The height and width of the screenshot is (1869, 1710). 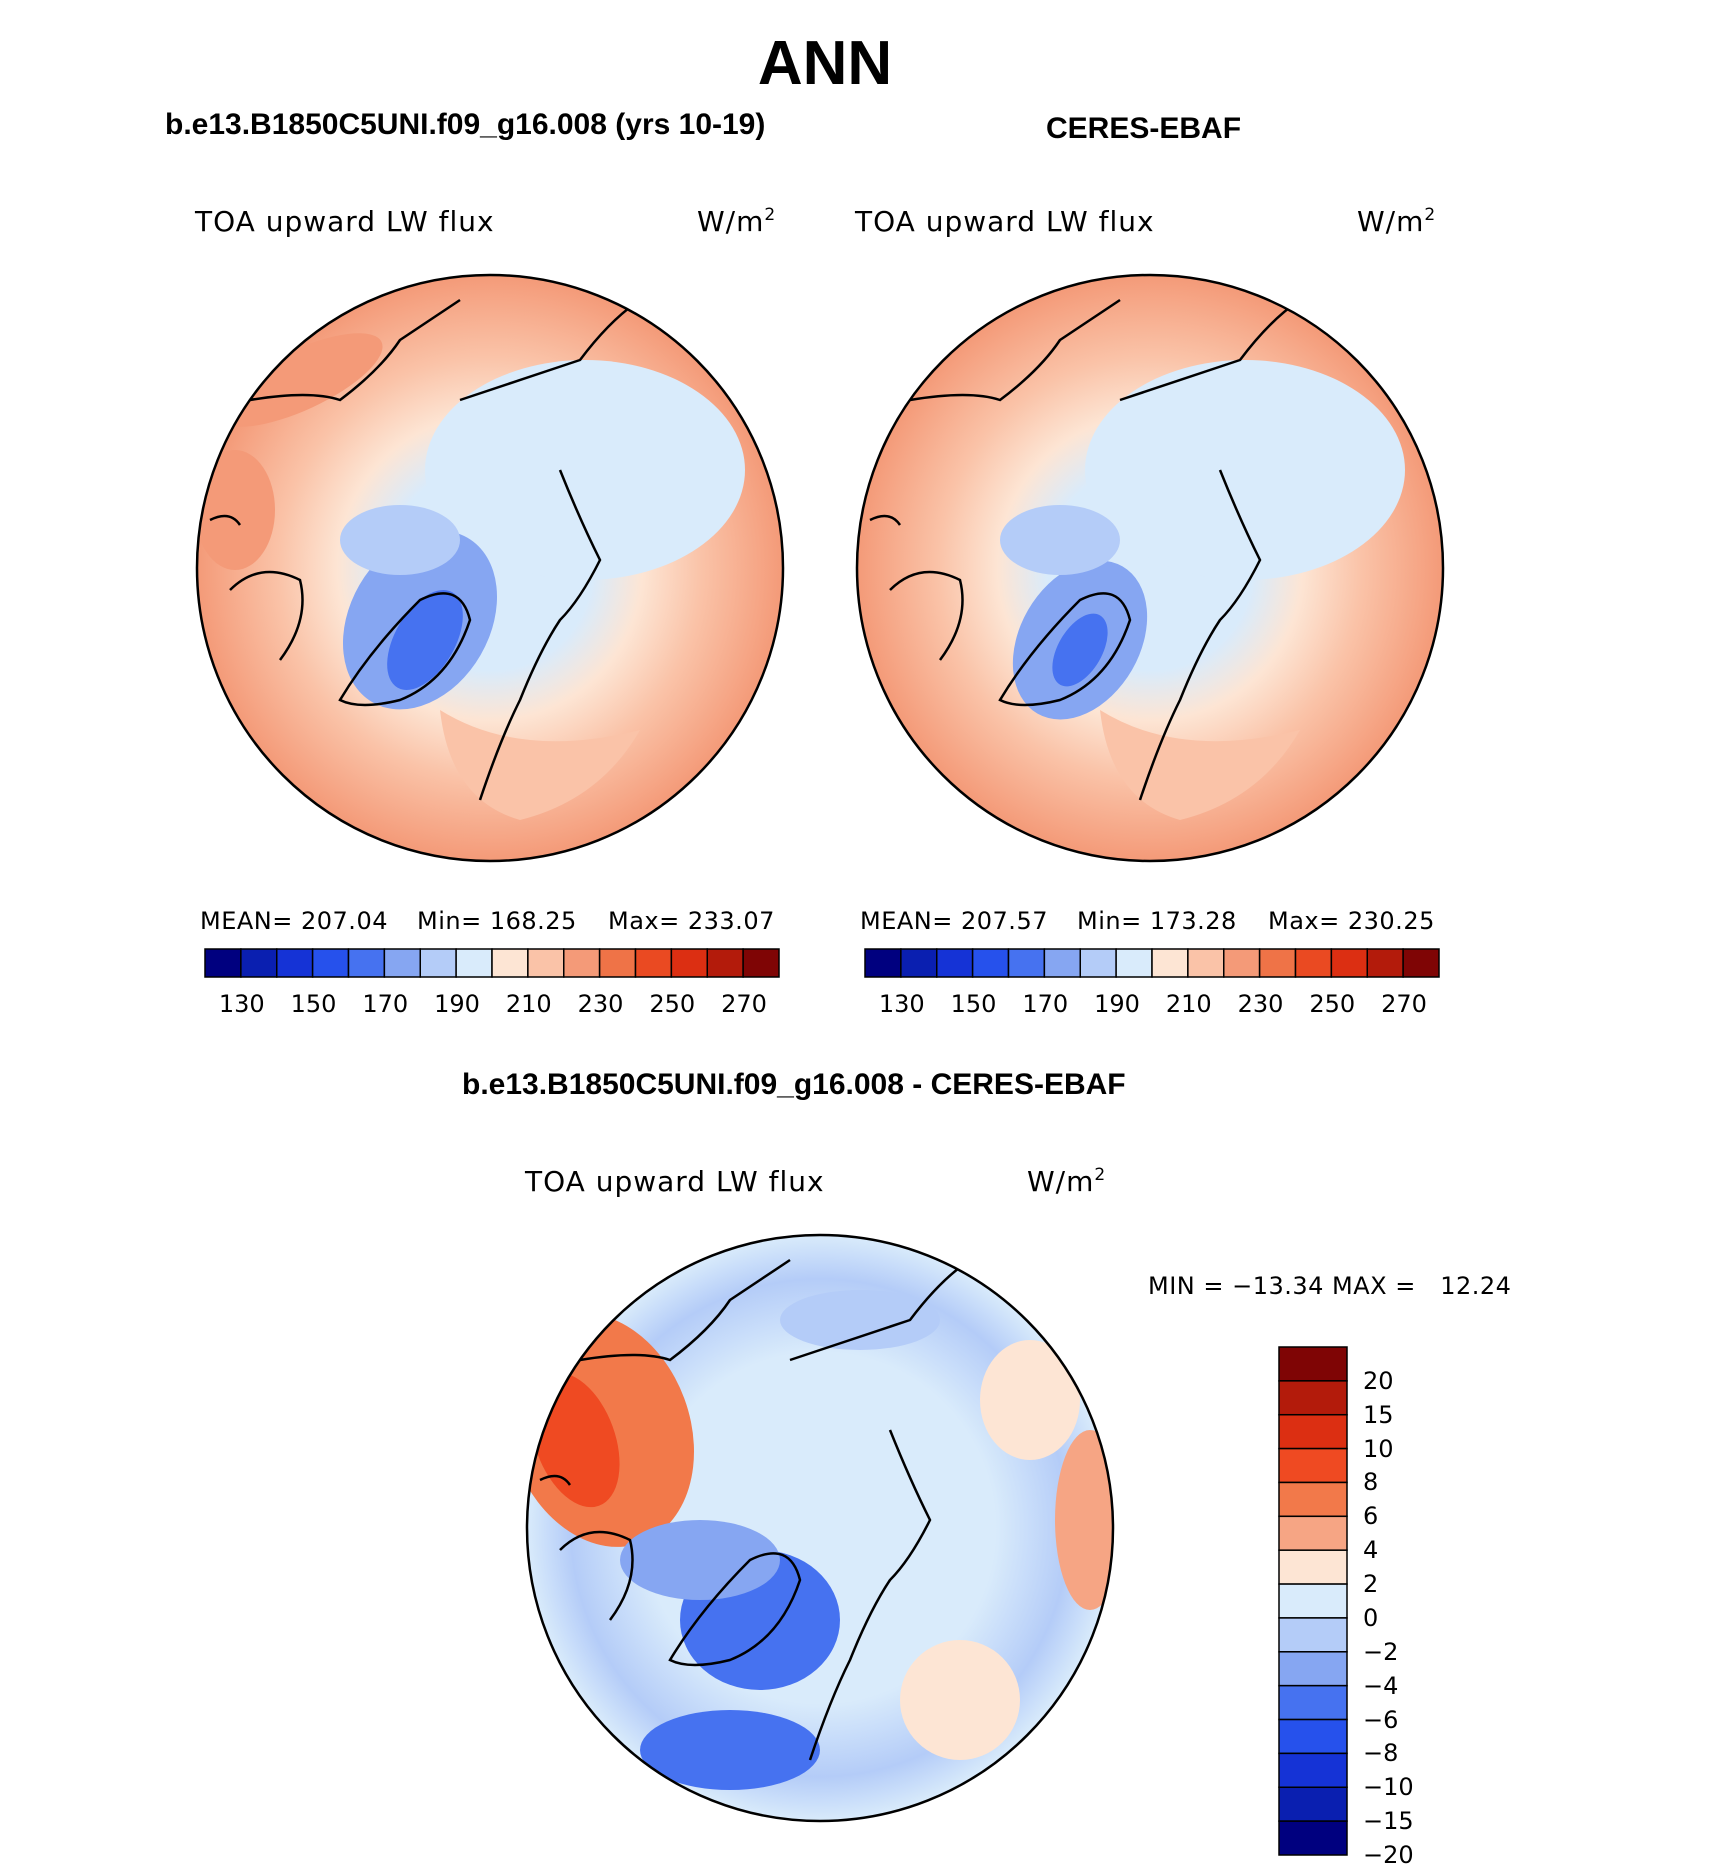 What do you see at coordinates (1381, 1719) in the screenshot?
I see `colorbar-tick-label: −6` at bounding box center [1381, 1719].